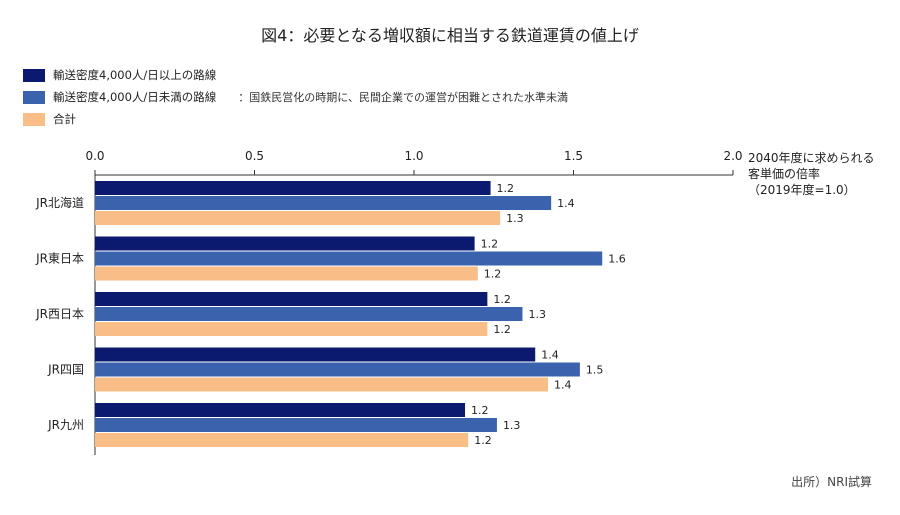 Image resolution: width=900 pixels, height=515 pixels. Describe the element at coordinates (295, 75) in the screenshot. I see `legend-item-high-density: 輸送密度4,000人/日以上の路線` at that location.